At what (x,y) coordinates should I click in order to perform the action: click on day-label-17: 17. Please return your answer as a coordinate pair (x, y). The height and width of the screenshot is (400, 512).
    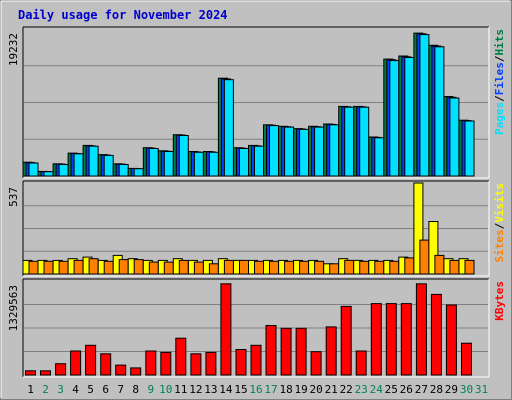
    Looking at the image, I should click on (270, 389).